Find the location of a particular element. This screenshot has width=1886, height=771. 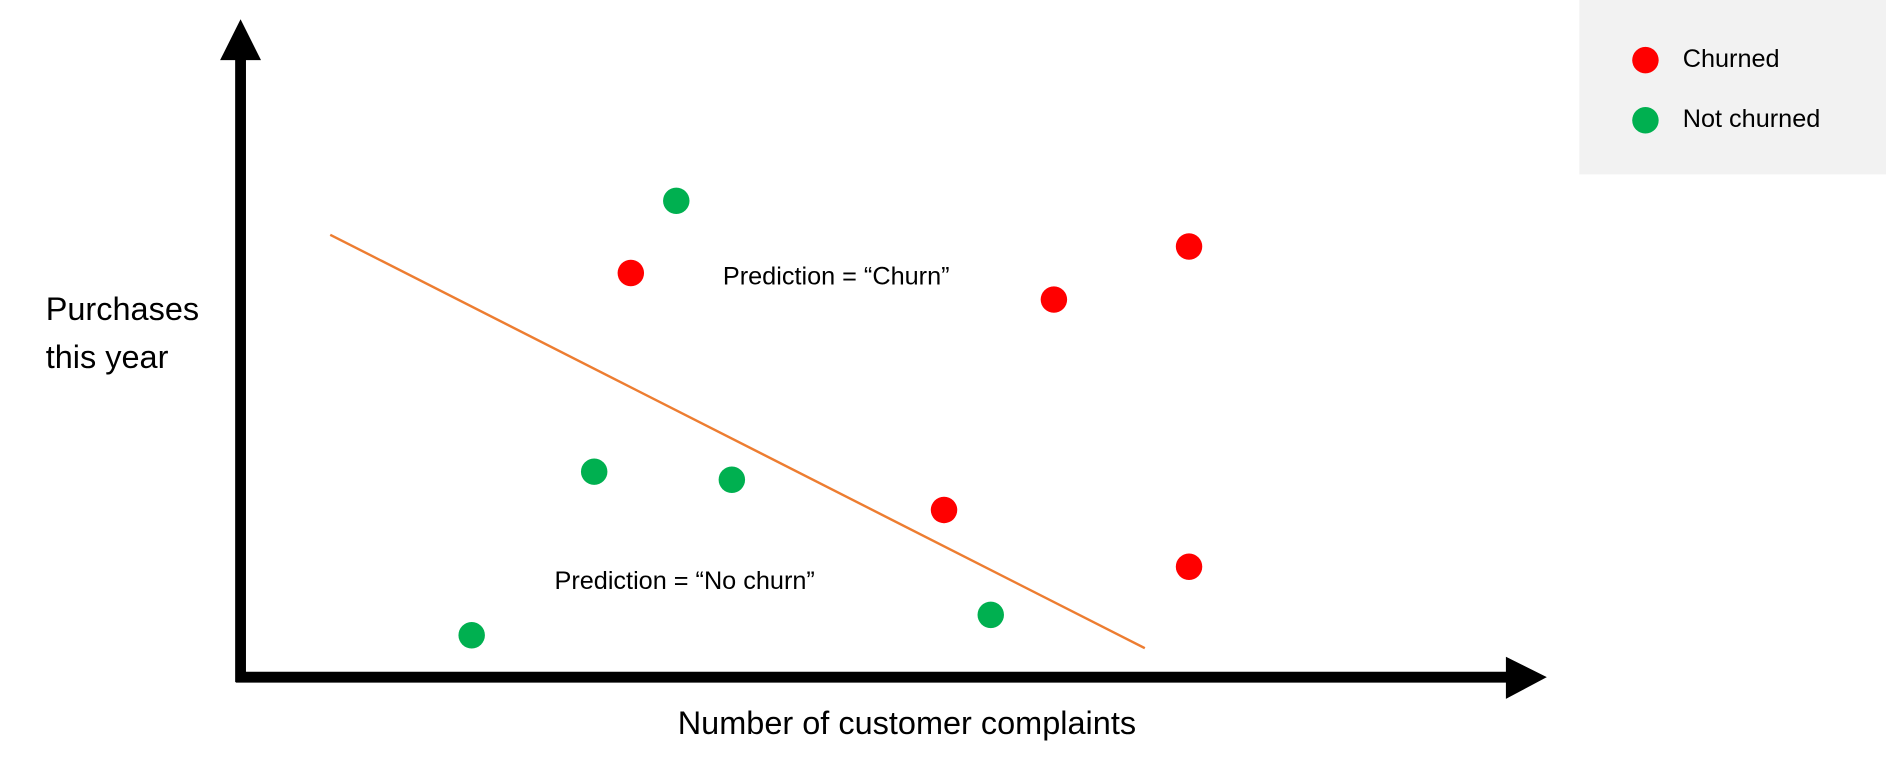

y-axis-label: Purchases is located at coordinates (122, 309).